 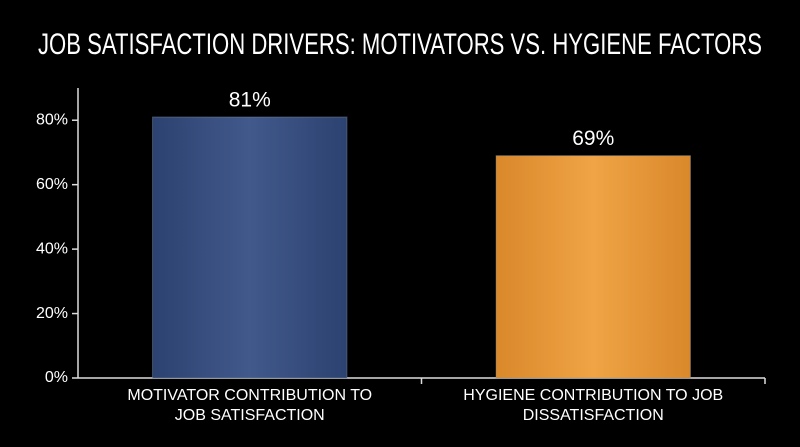 I want to click on value-label: 81%, so click(x=250, y=100).